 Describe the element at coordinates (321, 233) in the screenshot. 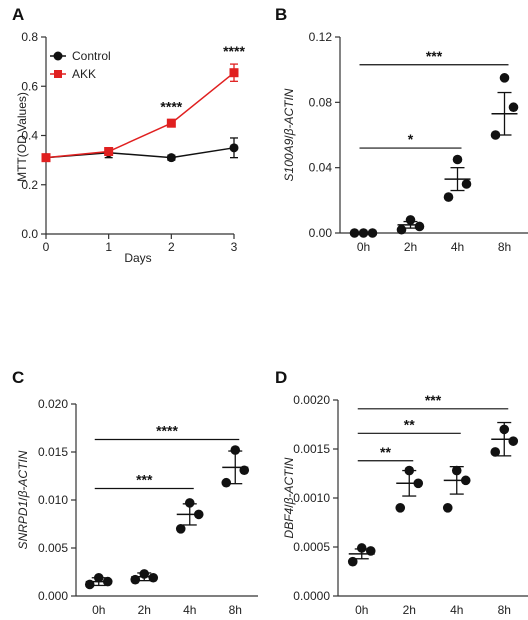

I see `panel-b-ytick-label: 0.00` at that location.